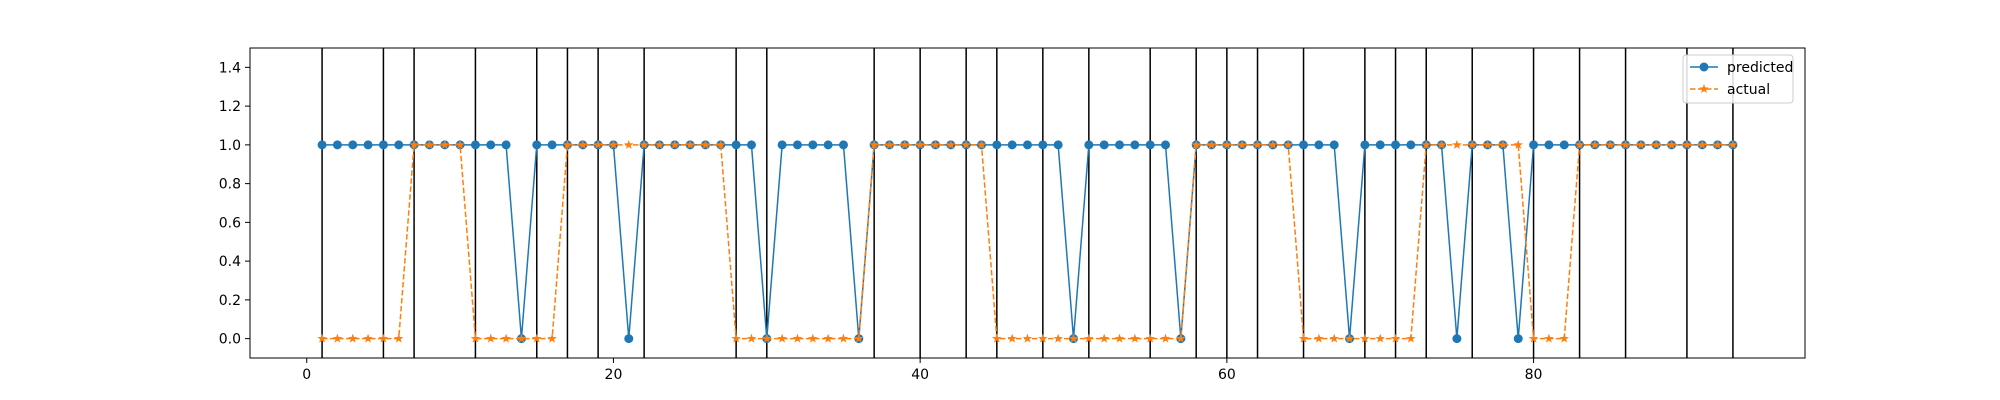  Describe the element at coordinates (1738, 79) in the screenshot. I see `legend: predicted actual` at that location.